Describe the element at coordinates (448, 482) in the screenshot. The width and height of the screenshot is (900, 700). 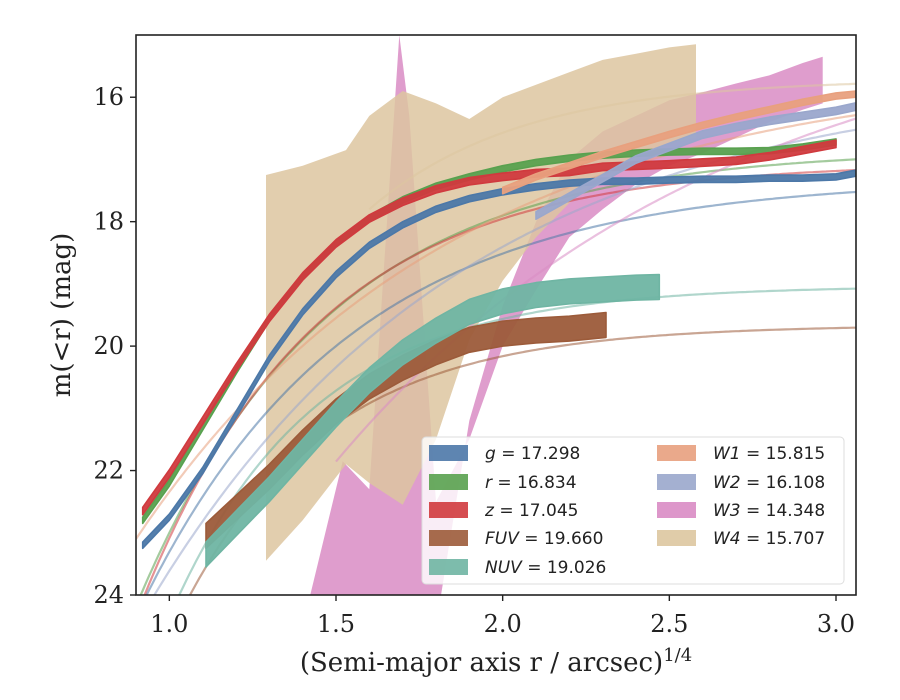
I see `legend-swatch-r` at that location.